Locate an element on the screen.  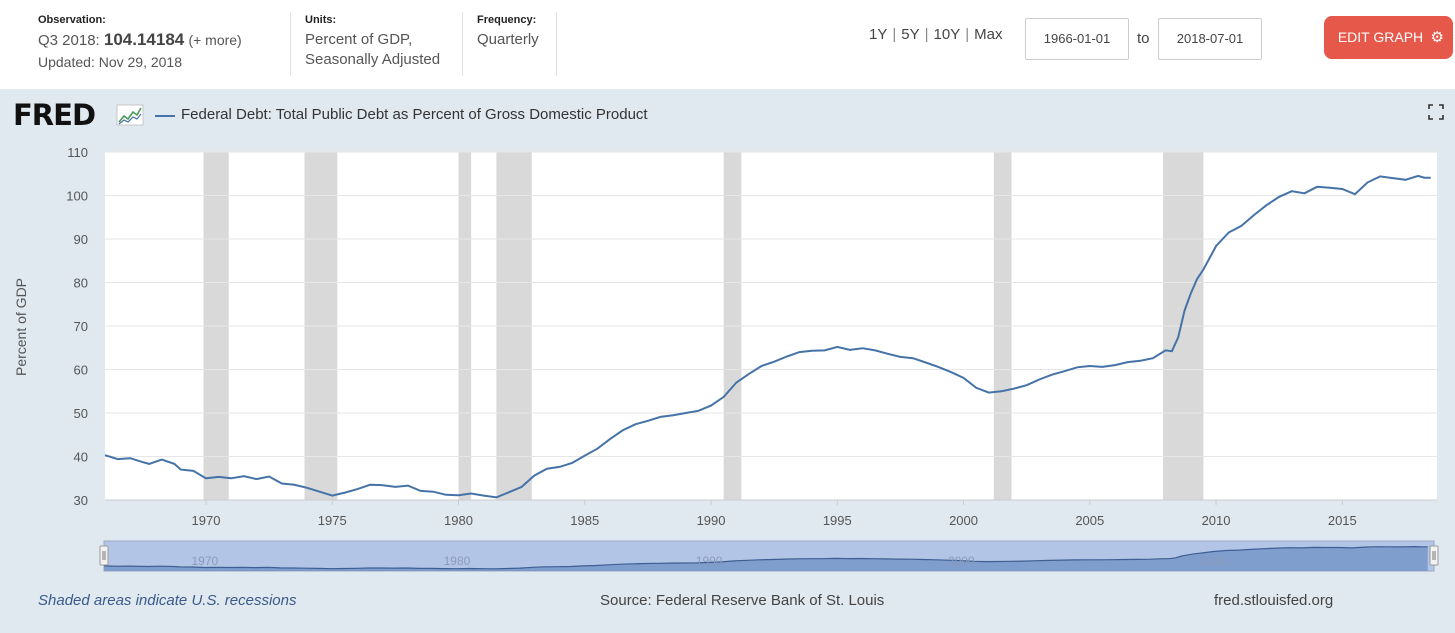
range-5y-button: 5Y is located at coordinates (910, 34).